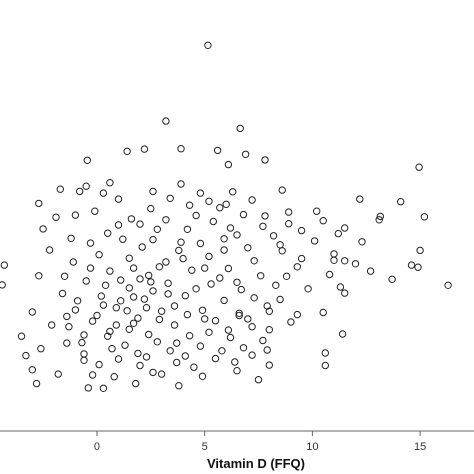  I want to click on x-tick-label: 10, so click(312, 447).